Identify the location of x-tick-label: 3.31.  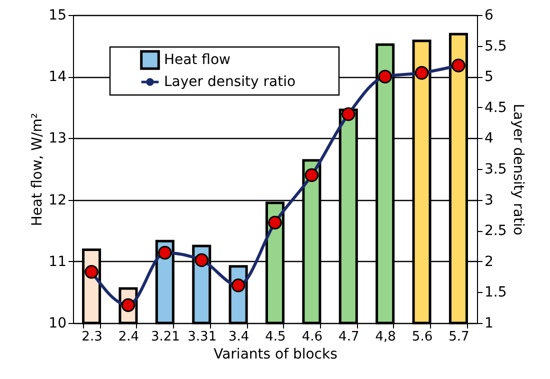
(202, 337).